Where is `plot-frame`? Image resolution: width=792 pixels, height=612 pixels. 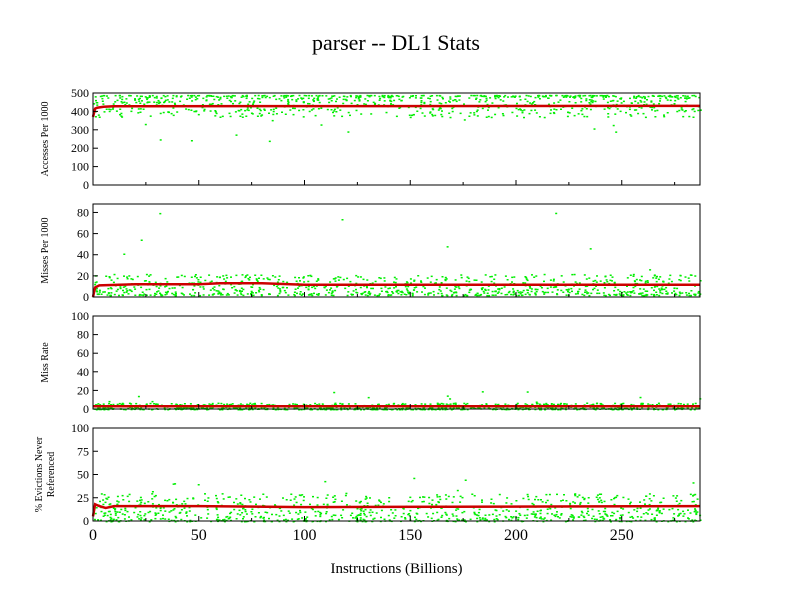
plot-frame is located at coordinates (396, 250).